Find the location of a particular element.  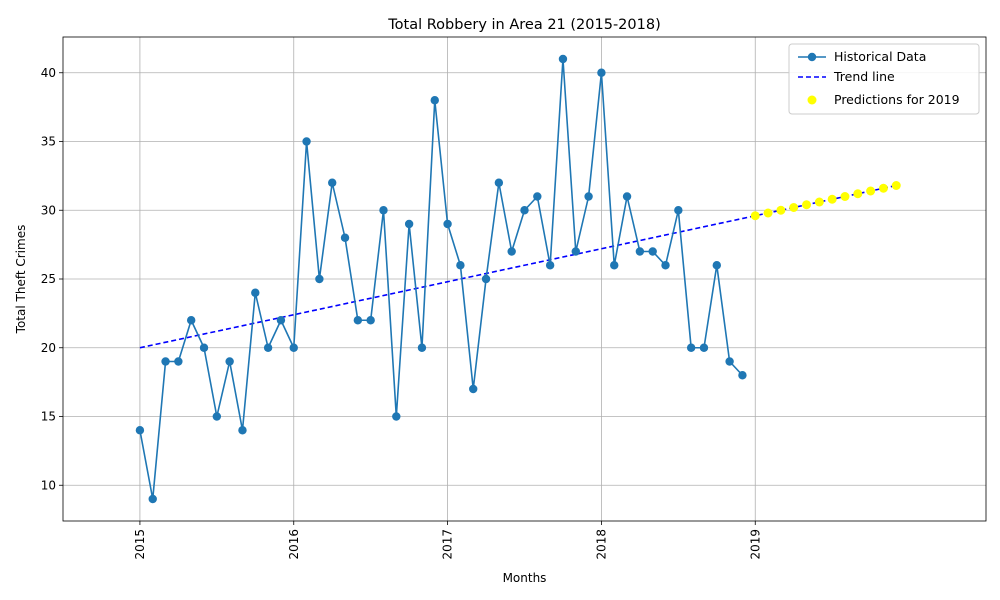

chart-title: Total Robbery in Area 21 (2015-2018) is located at coordinates (523, 25).